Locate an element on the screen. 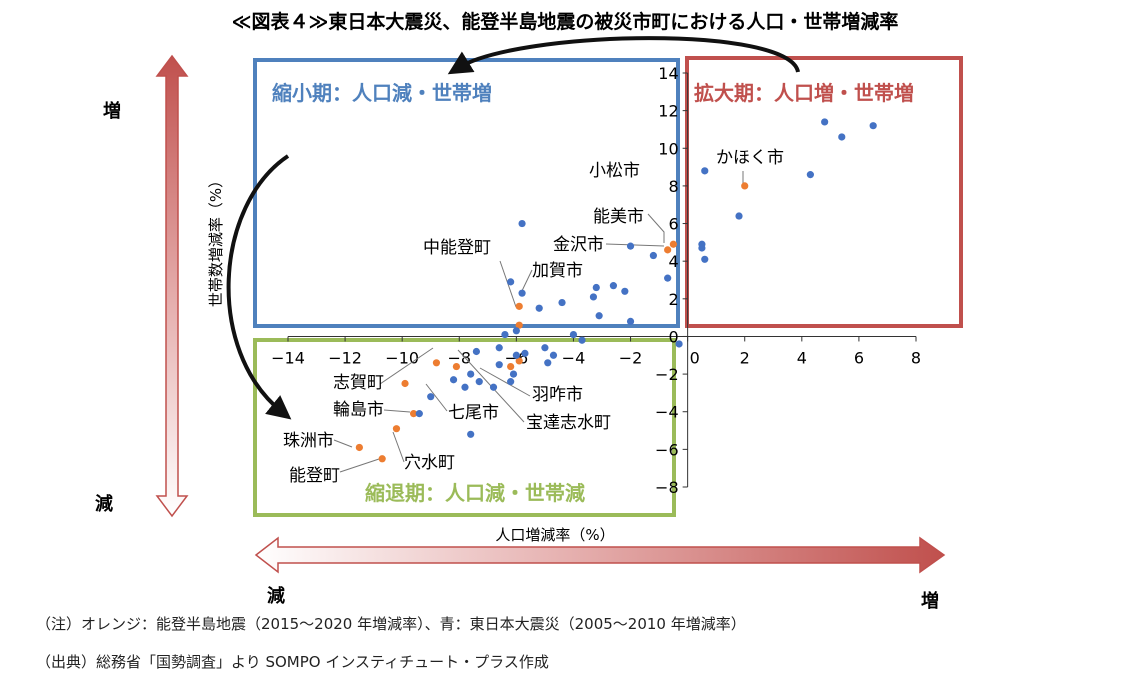 The width and height of the screenshot is (1130, 696). city-label-nanao: 七尾市 is located at coordinates (473, 413).